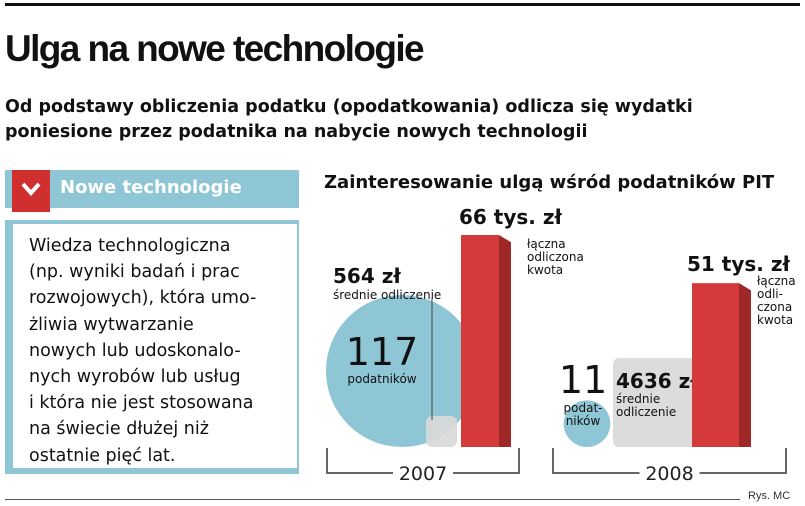  I want to click on chevron-down-icon, so click(31, 189).